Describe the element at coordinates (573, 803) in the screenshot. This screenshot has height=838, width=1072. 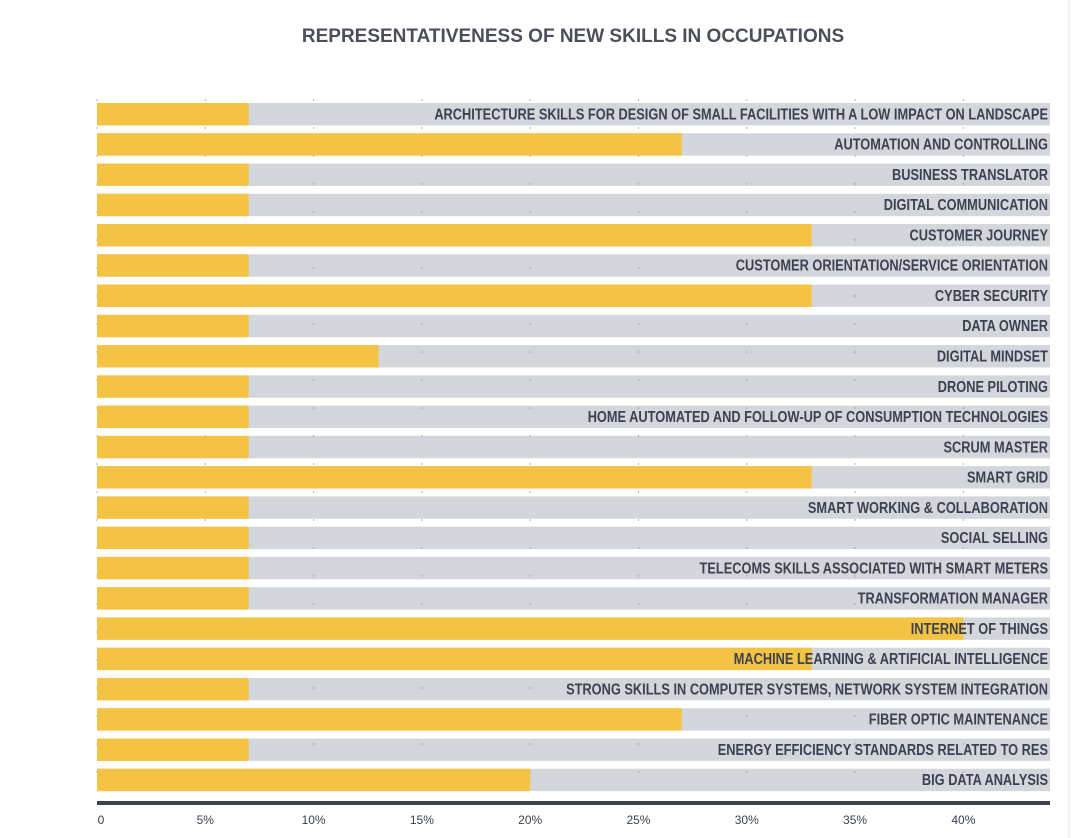
I see `x-axis-line` at that location.